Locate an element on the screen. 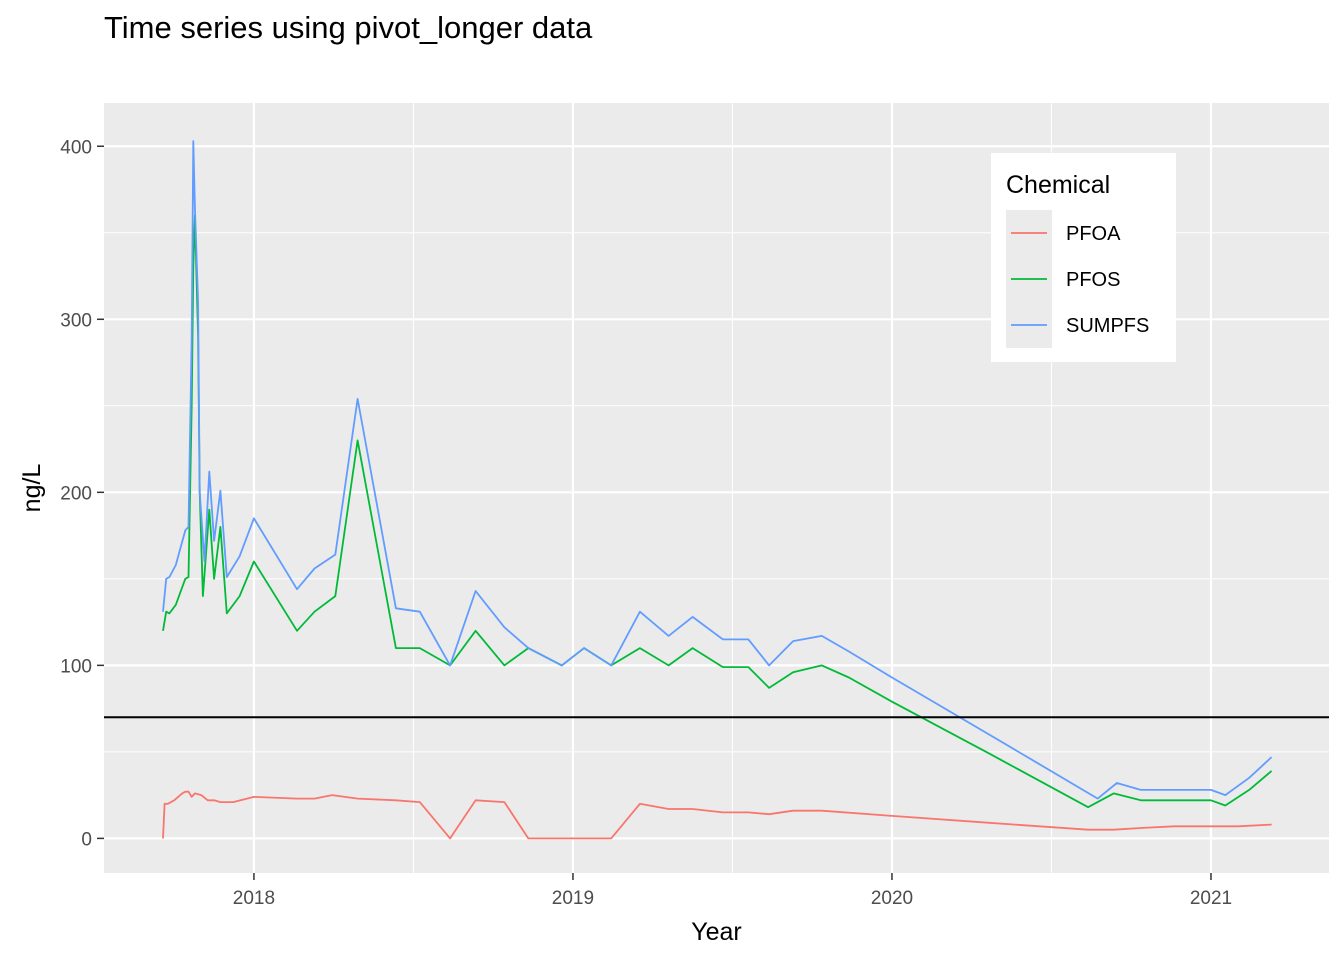 The height and width of the screenshot is (960, 1344). chart-title: Time series using pivot_longer data is located at coordinates (348, 27).